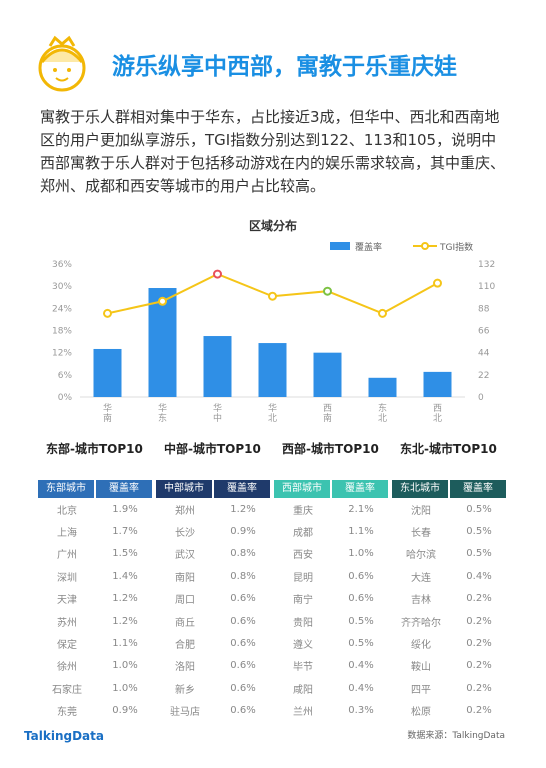 The image size is (546, 768). What do you see at coordinates (64, 736) in the screenshot?
I see `brand: TalkingData` at bounding box center [64, 736].